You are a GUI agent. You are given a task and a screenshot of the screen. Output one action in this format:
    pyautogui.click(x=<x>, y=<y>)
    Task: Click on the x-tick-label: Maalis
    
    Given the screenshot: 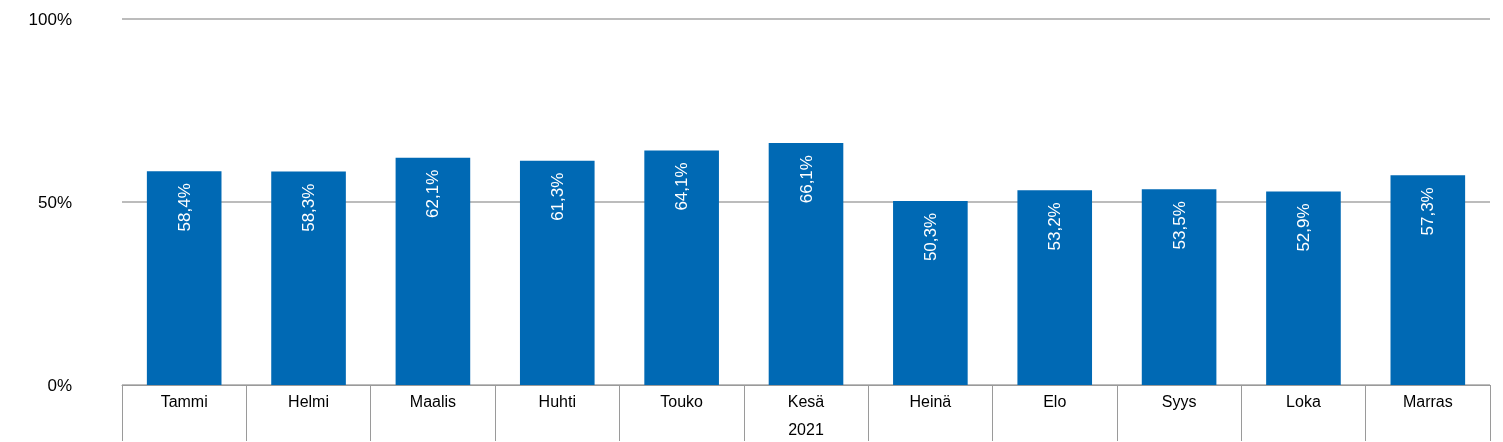 What is the action you would take?
    pyautogui.click(x=433, y=401)
    